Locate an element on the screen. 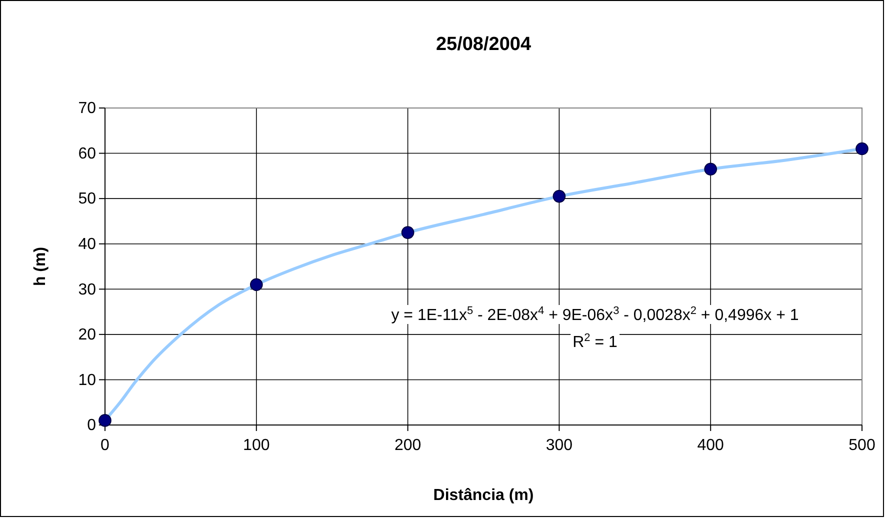 Image resolution: width=885 pixels, height=518 pixels. y-axis-title: h (m) is located at coordinates (40, 266).